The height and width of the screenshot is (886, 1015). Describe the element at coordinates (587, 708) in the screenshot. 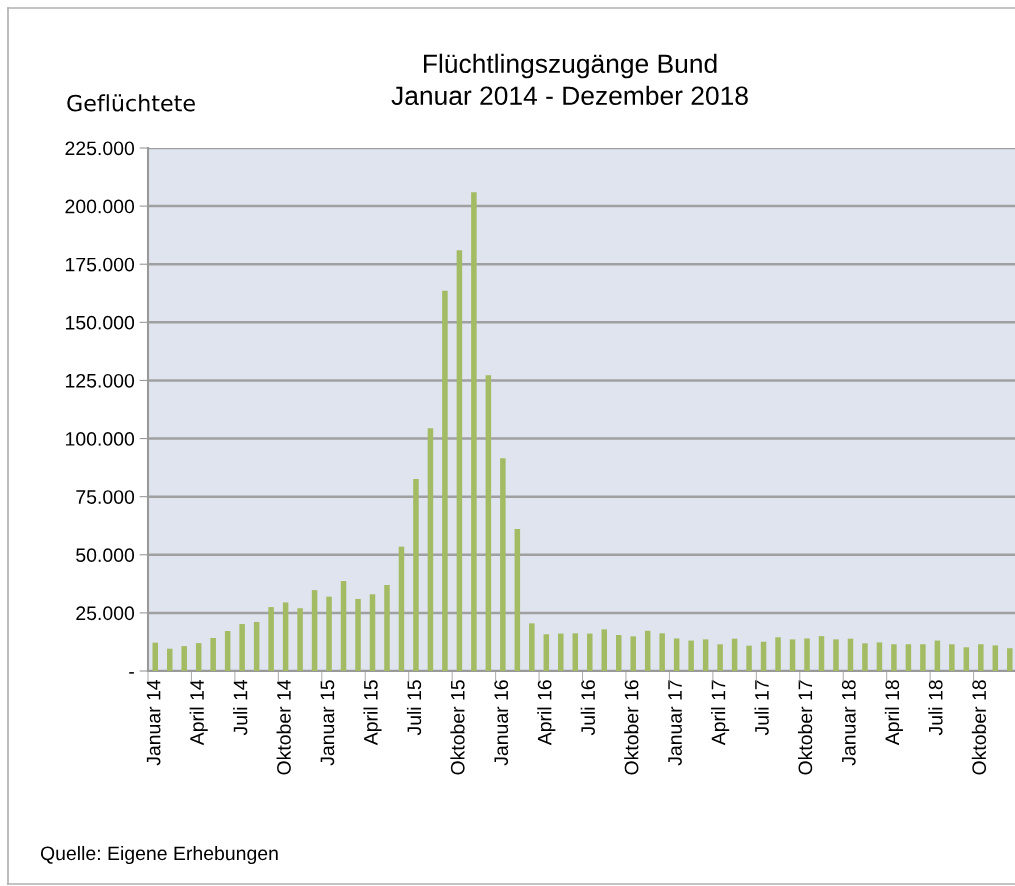

I see `x-tick-label: Juli 16` at that location.